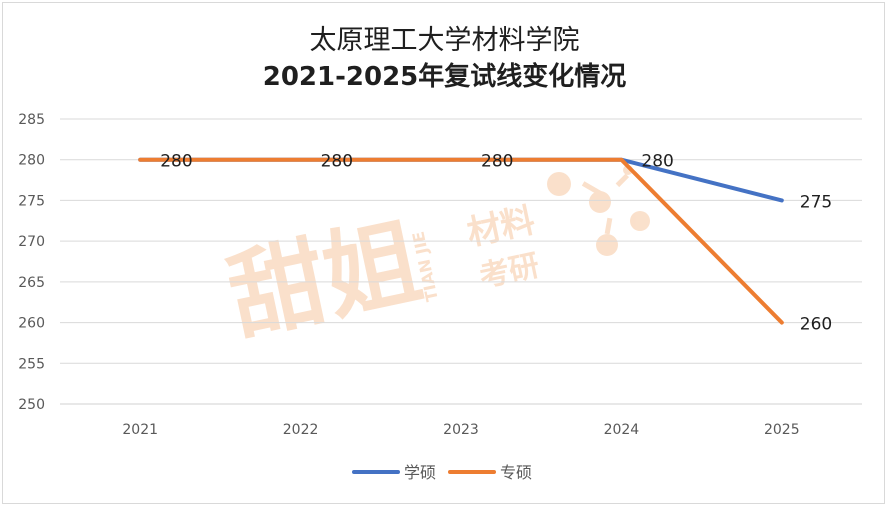 The height and width of the screenshot is (508, 889). I want to click on x-tick-label: 2024, so click(622, 430).